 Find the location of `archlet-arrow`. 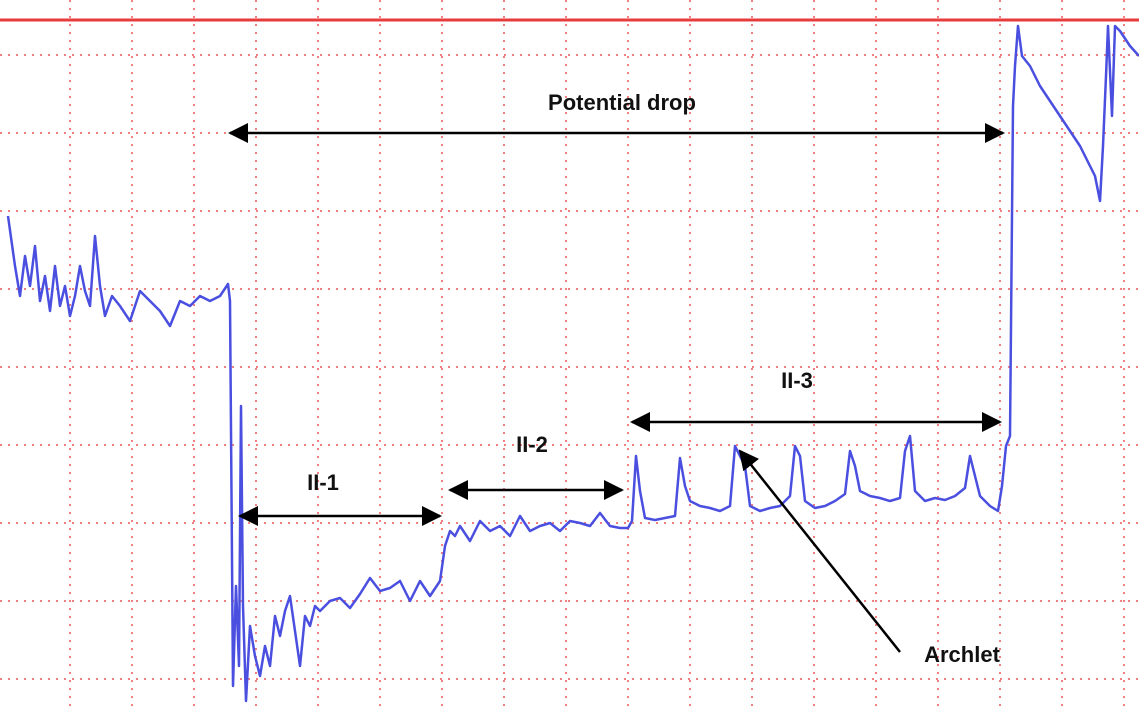

archlet-arrow is located at coordinates (819, 551).